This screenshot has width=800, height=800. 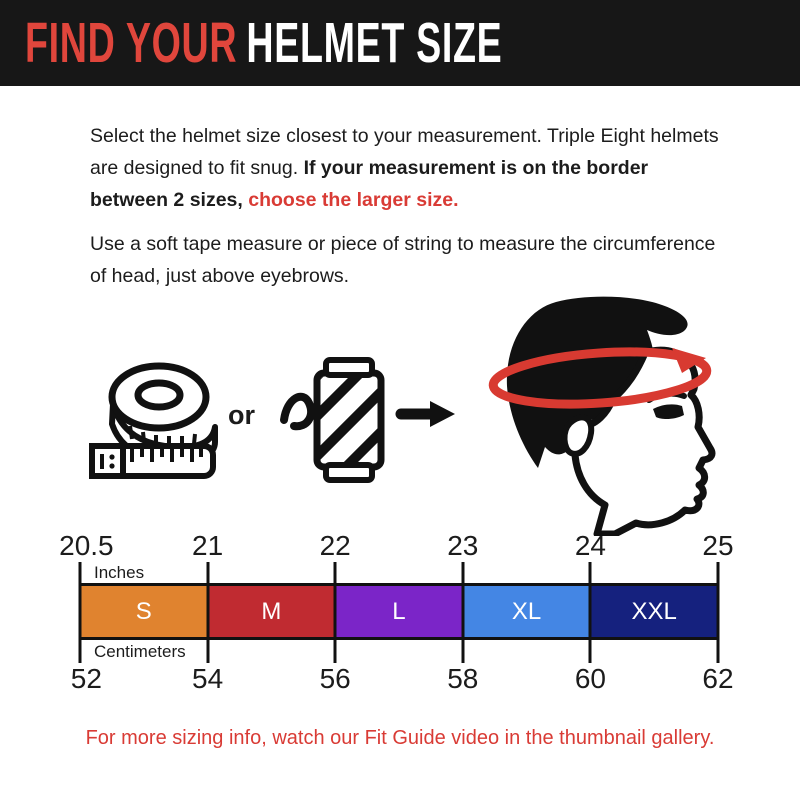 What do you see at coordinates (119, 572) in the screenshot?
I see `inches-unit-label: Inches` at bounding box center [119, 572].